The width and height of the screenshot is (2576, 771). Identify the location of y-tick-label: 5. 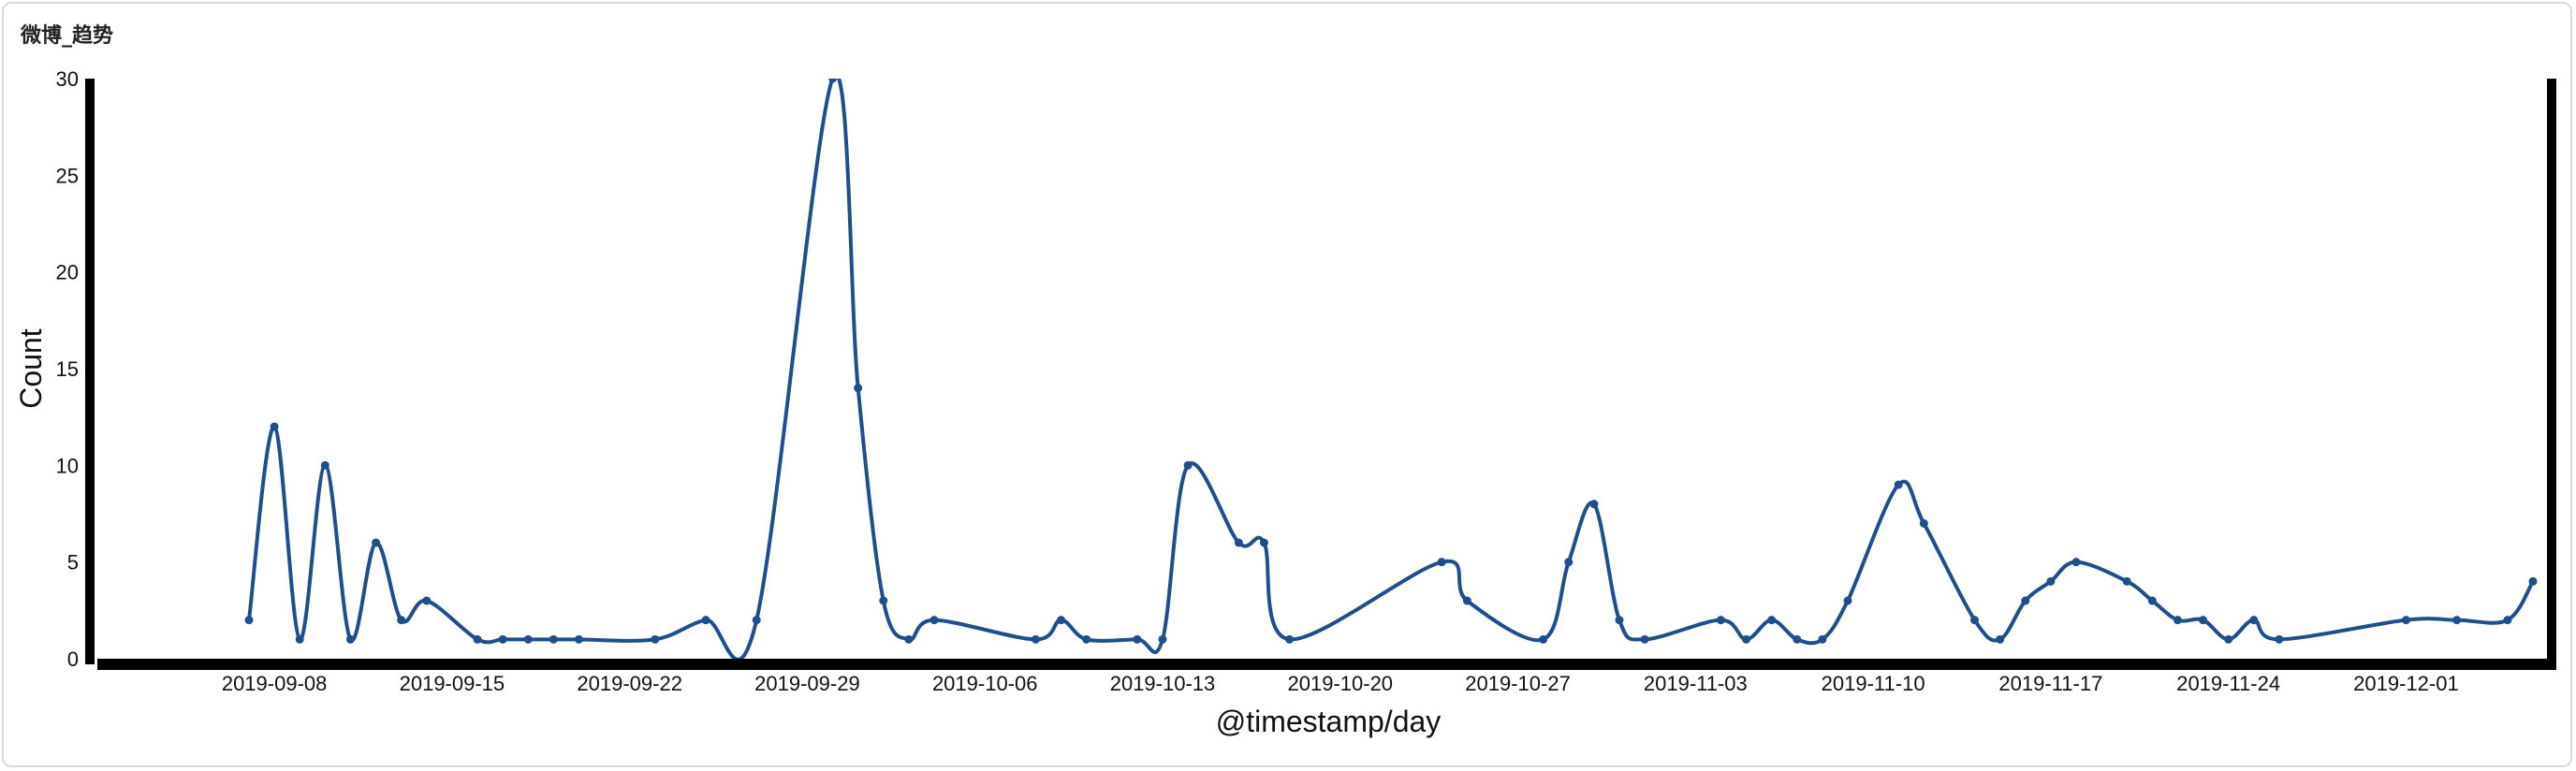
(73, 563).